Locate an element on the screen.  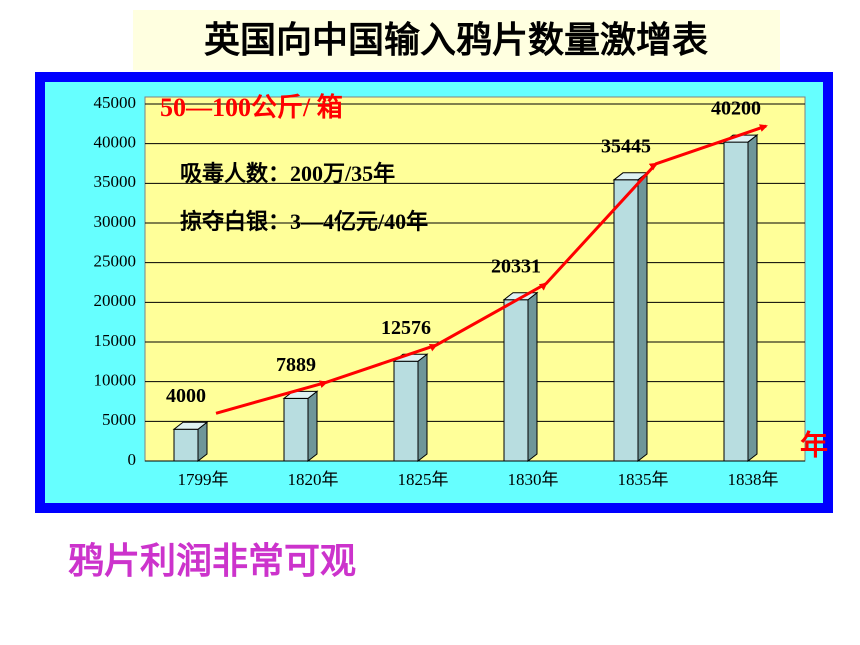
y-tick-label: 30000 is located at coordinates (115, 221).